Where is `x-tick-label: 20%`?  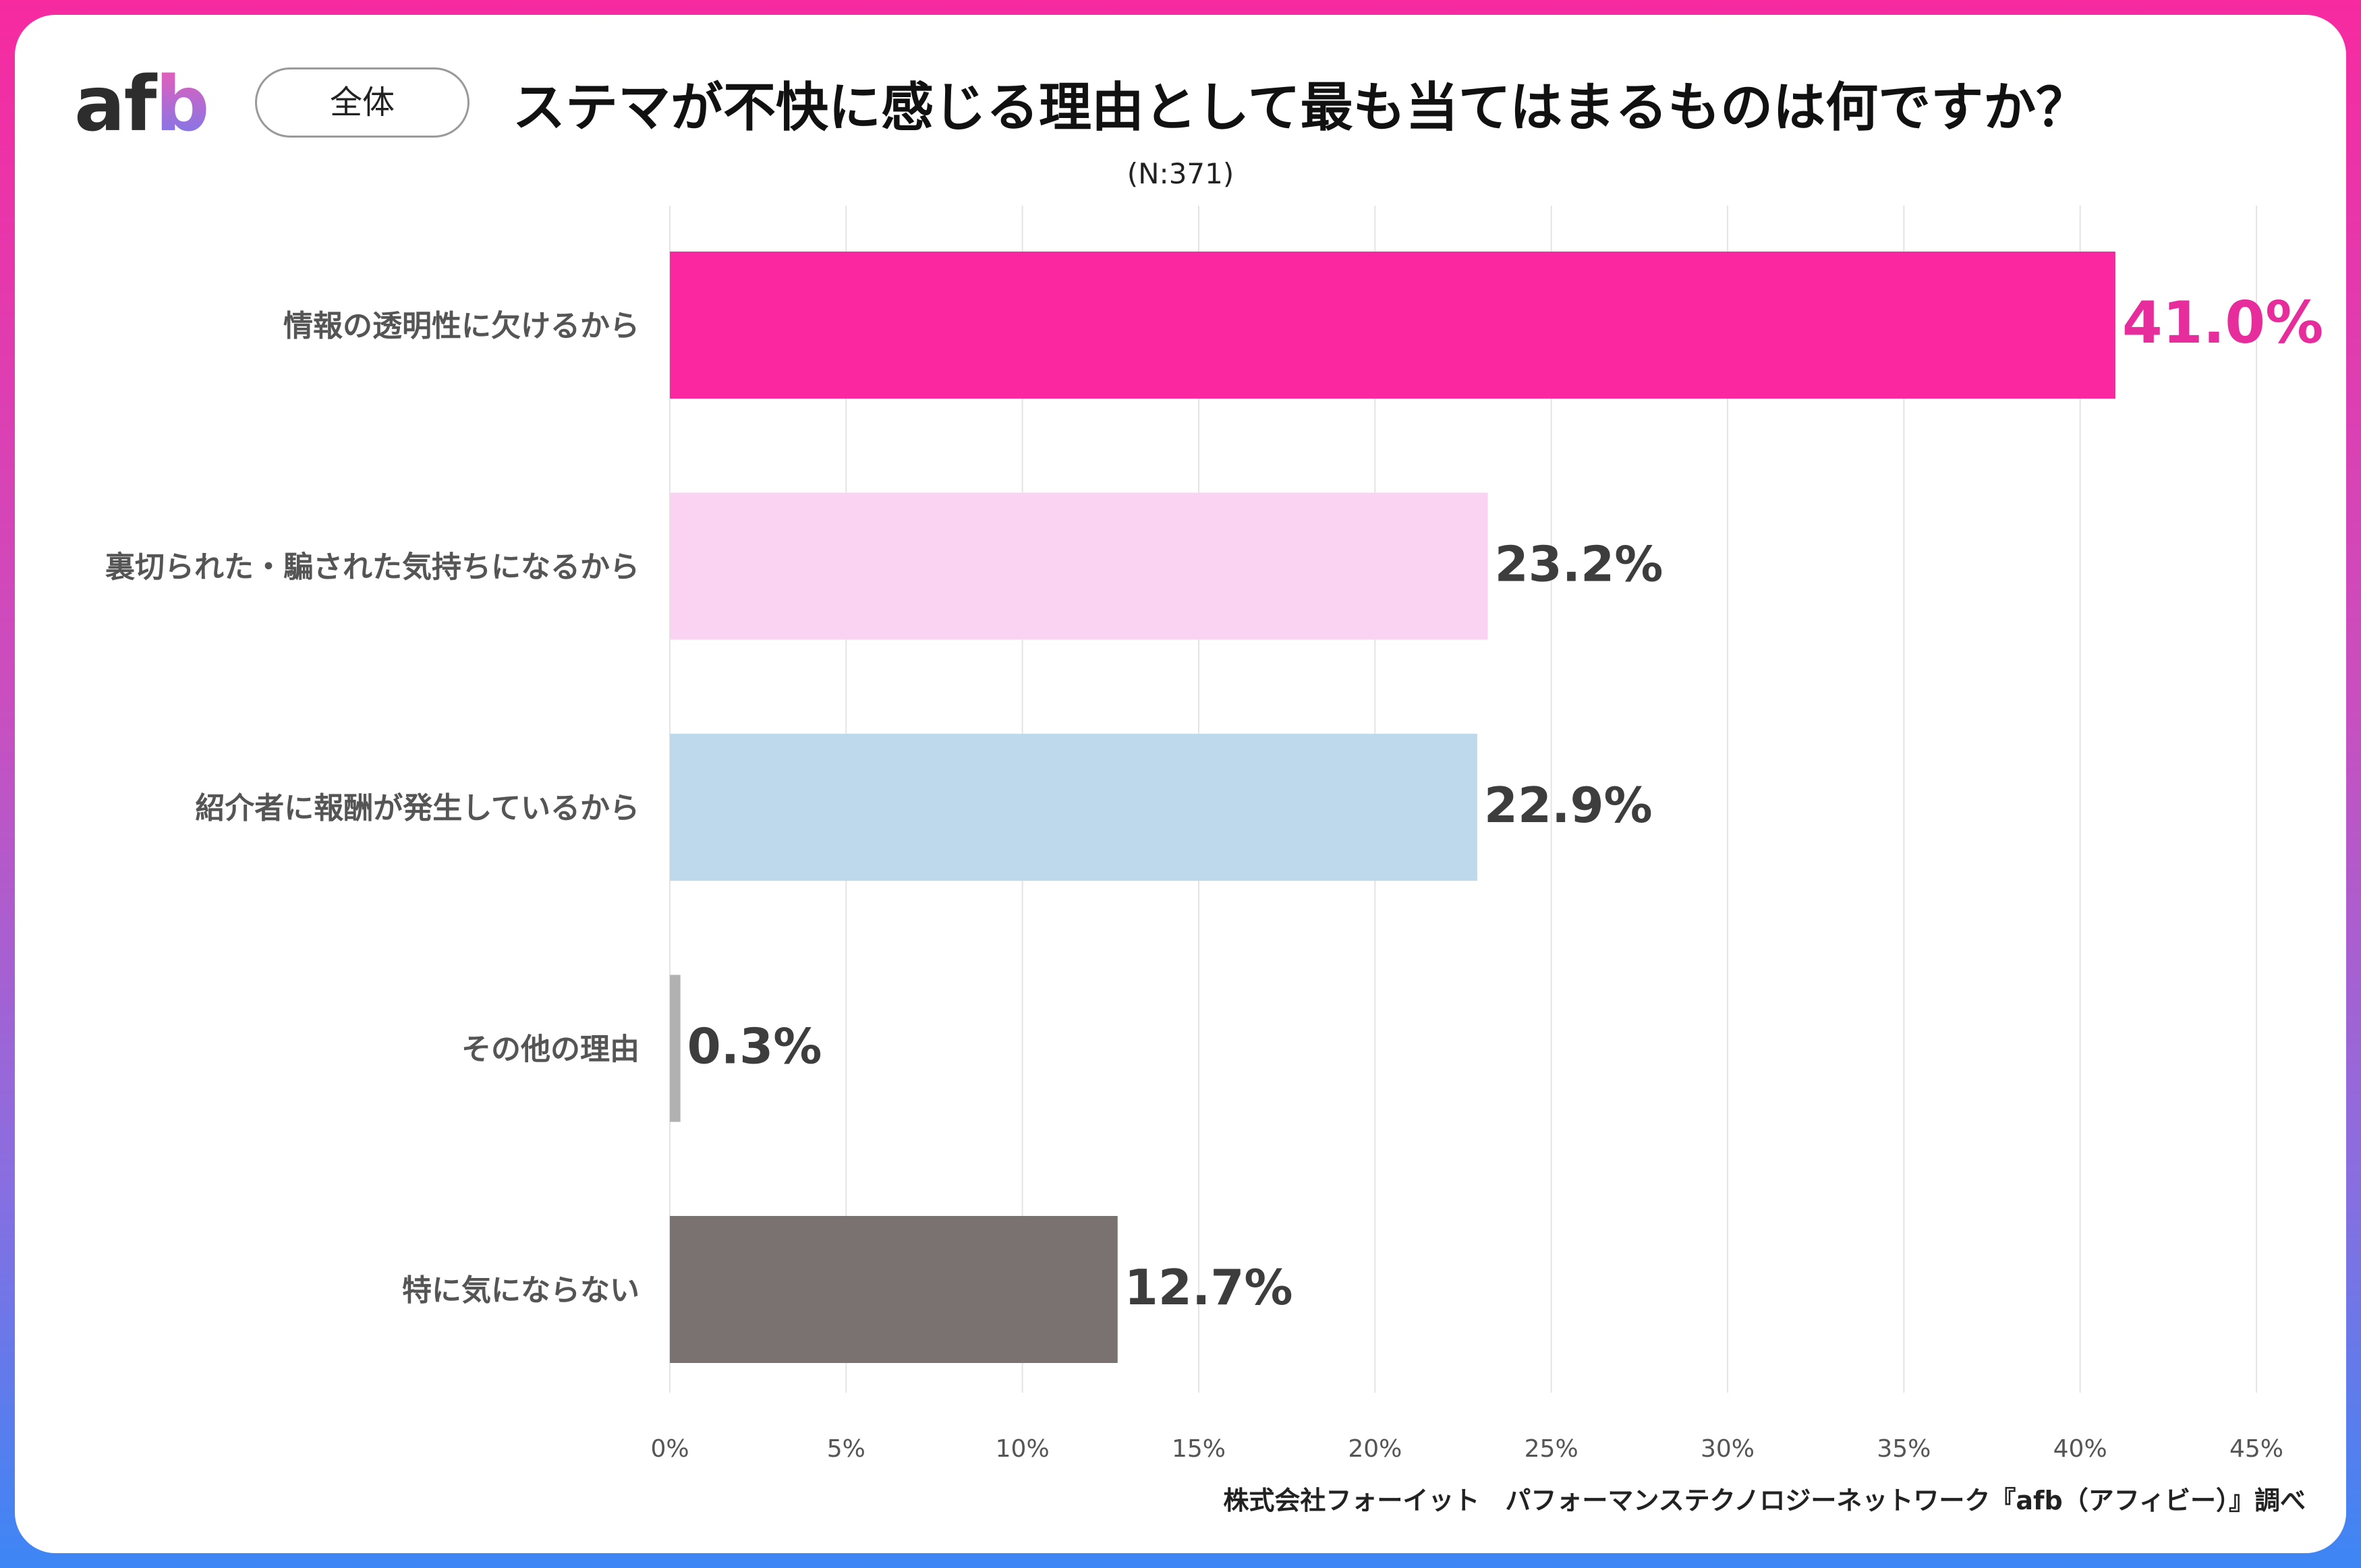 x-tick-label: 20% is located at coordinates (1375, 1449).